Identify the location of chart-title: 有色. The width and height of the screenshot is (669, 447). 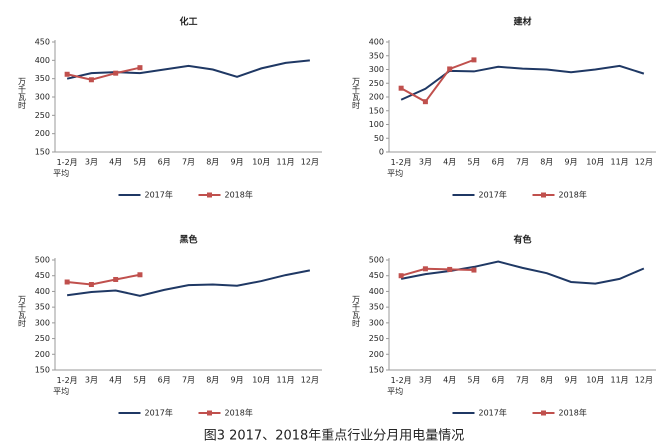
(522, 240).